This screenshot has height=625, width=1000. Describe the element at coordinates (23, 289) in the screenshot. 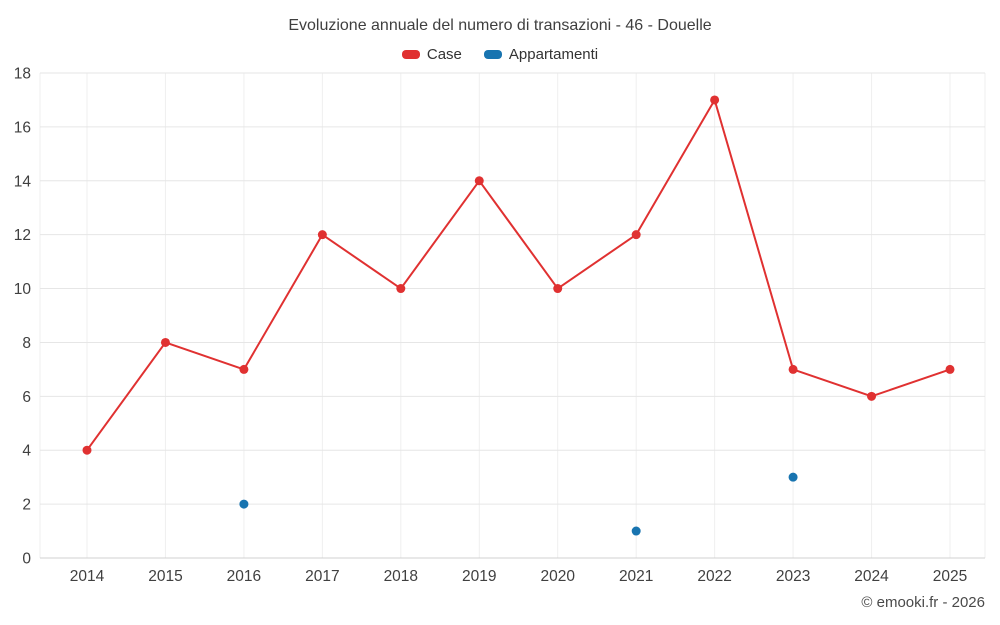

I see `y-tick-label: 10` at that location.